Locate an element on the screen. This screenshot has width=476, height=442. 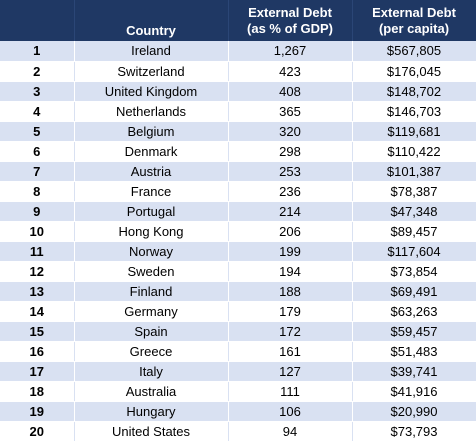
country-cell: Germany is located at coordinates (151, 311).